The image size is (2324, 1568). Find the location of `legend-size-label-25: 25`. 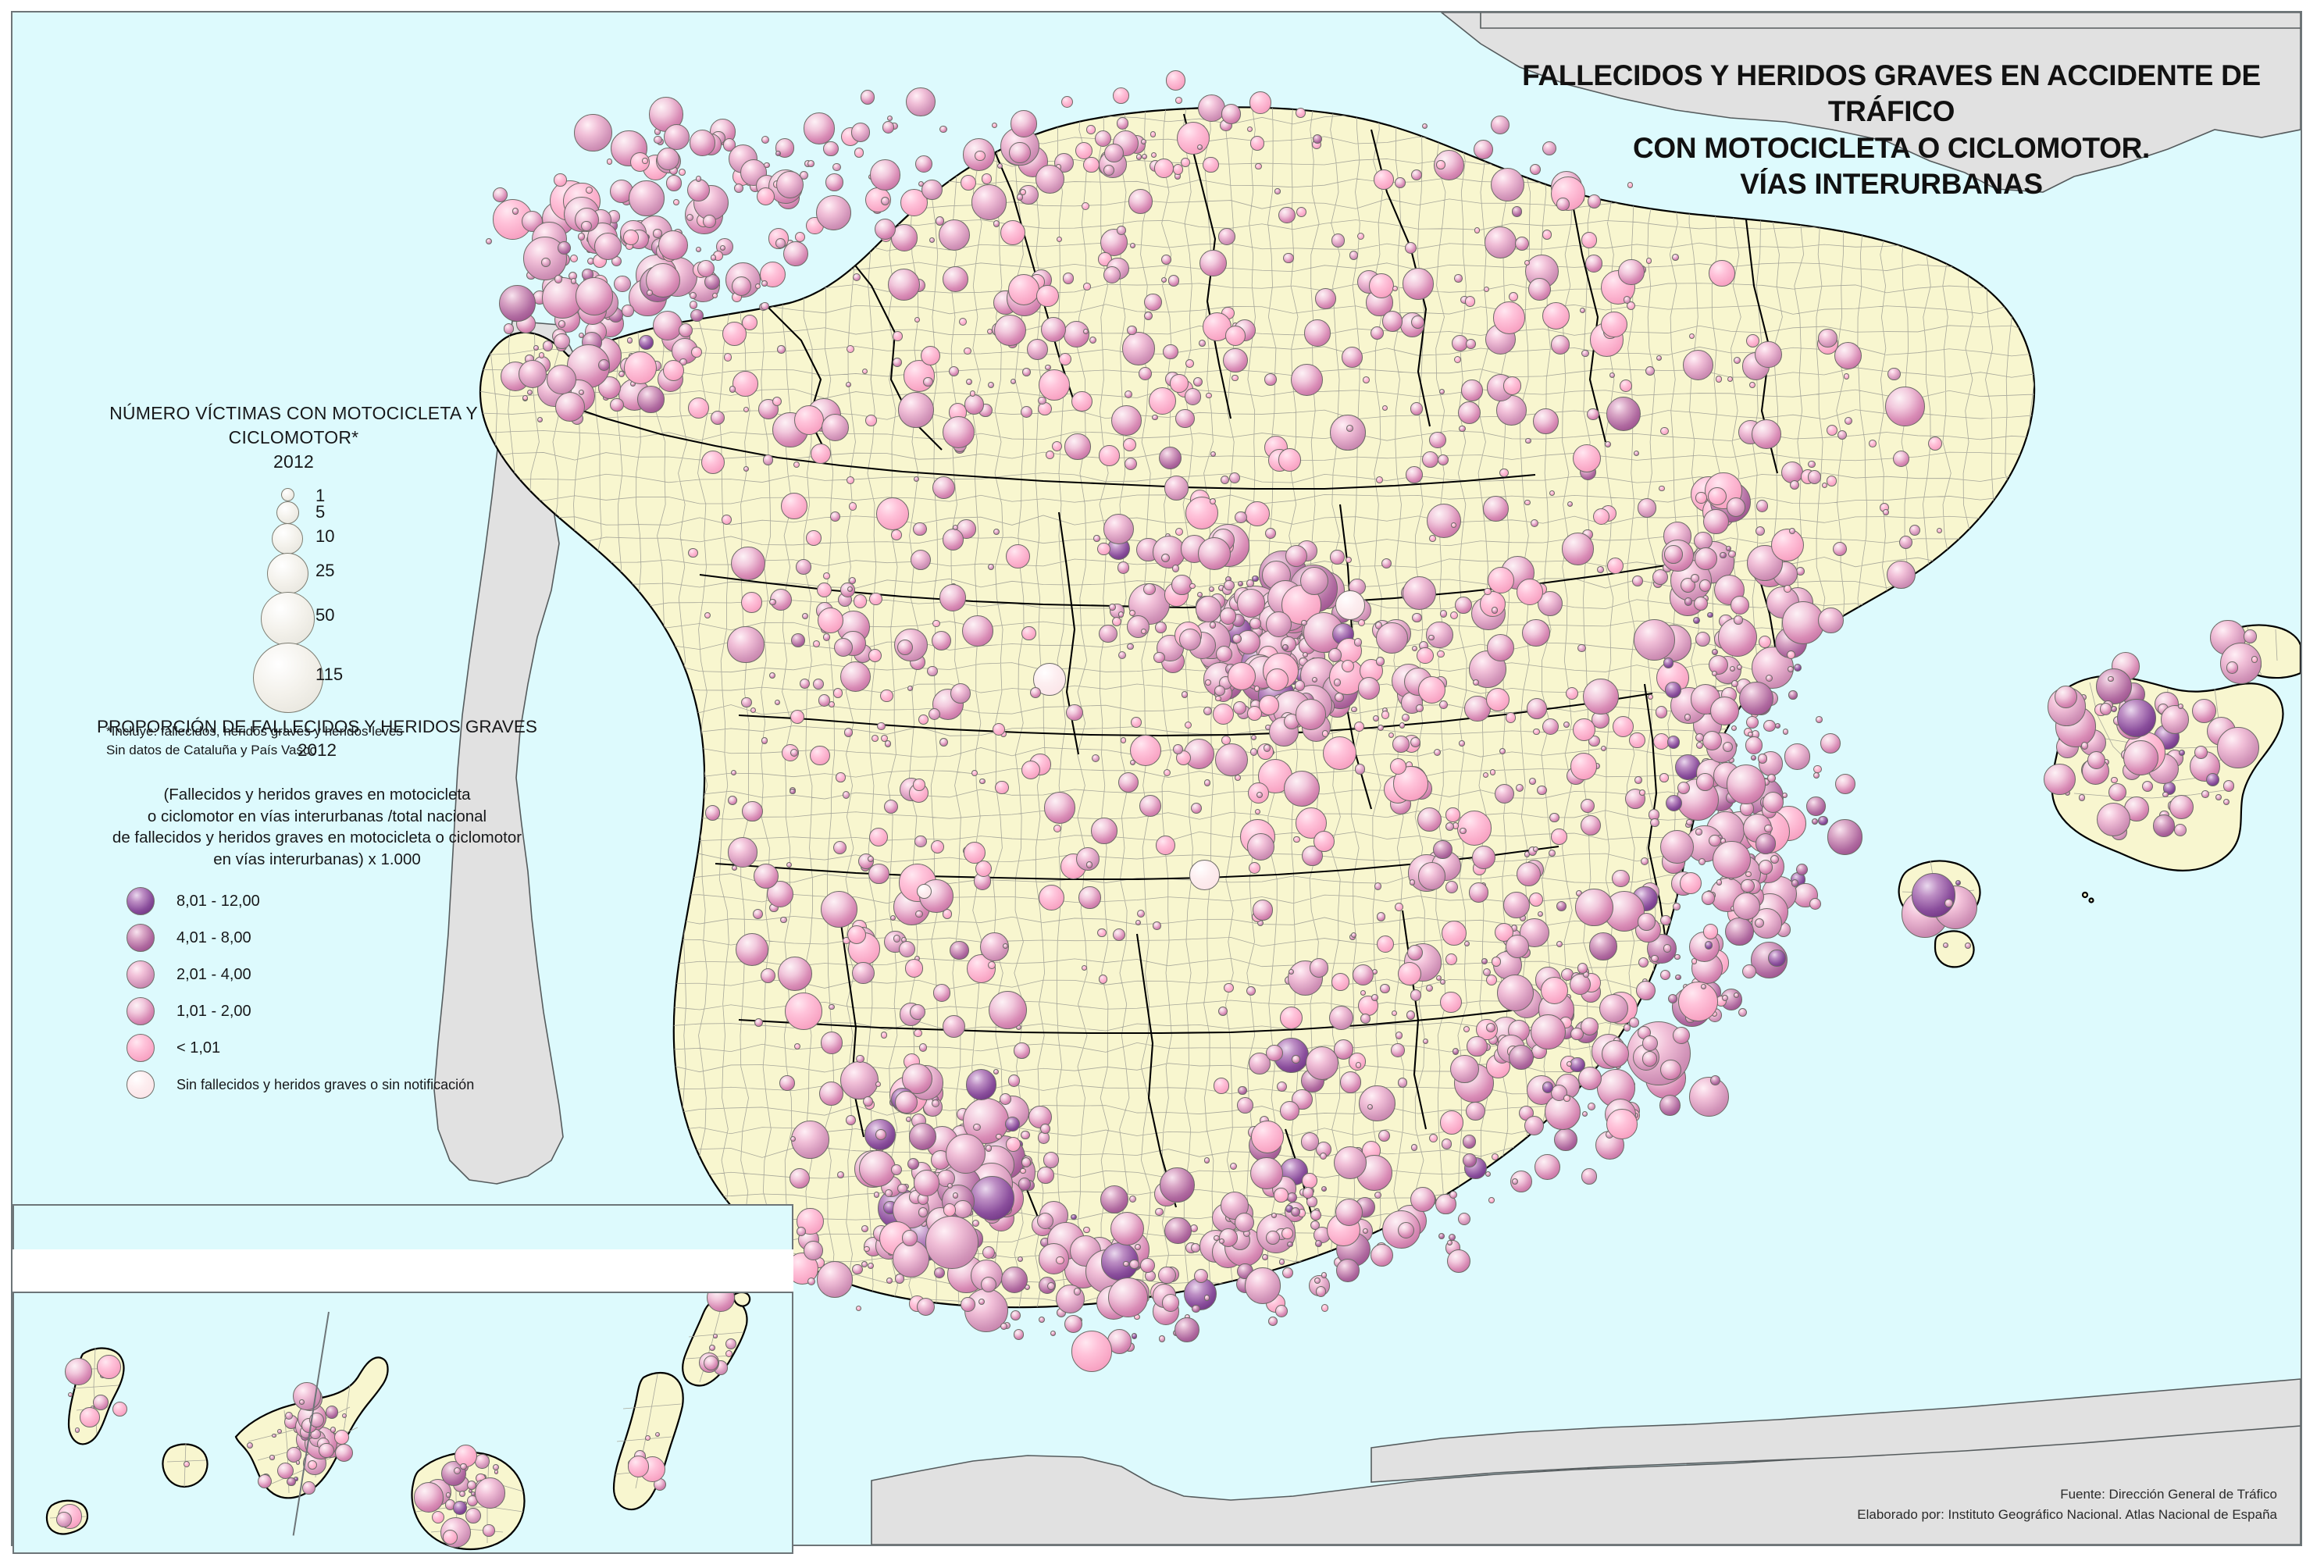

legend-size-label-25: 25 is located at coordinates (325, 571).